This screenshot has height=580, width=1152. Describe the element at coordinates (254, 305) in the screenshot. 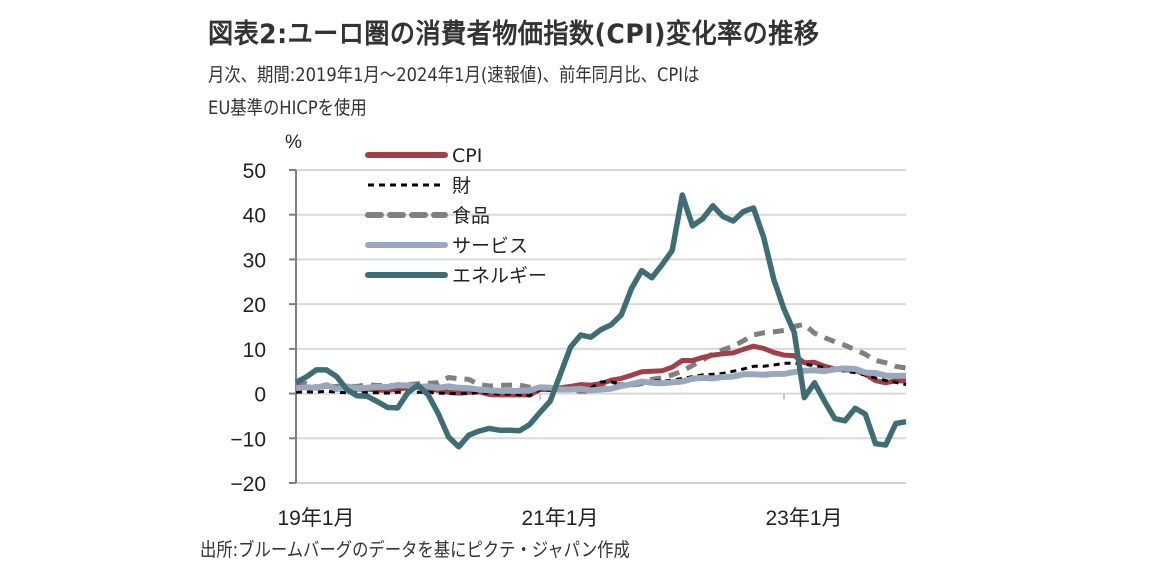

I see `y-tick-label: 20` at that location.